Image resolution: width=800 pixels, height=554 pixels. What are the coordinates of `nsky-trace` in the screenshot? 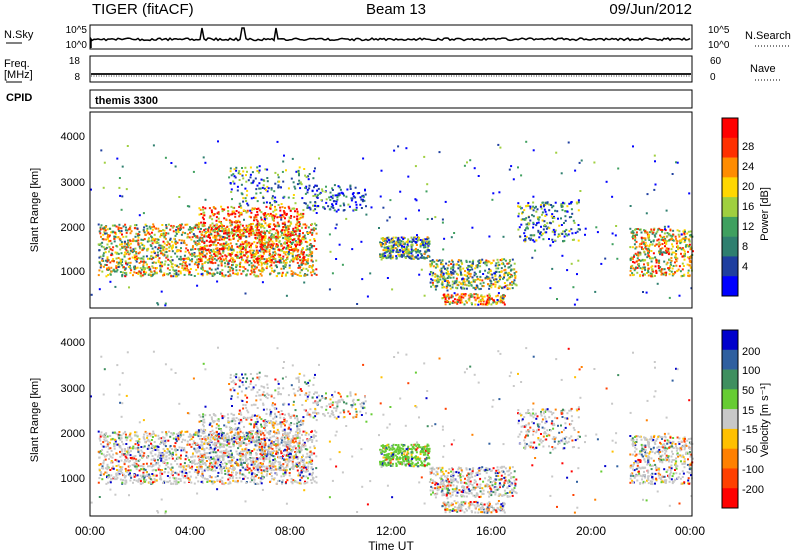 It's located at (390, 37).